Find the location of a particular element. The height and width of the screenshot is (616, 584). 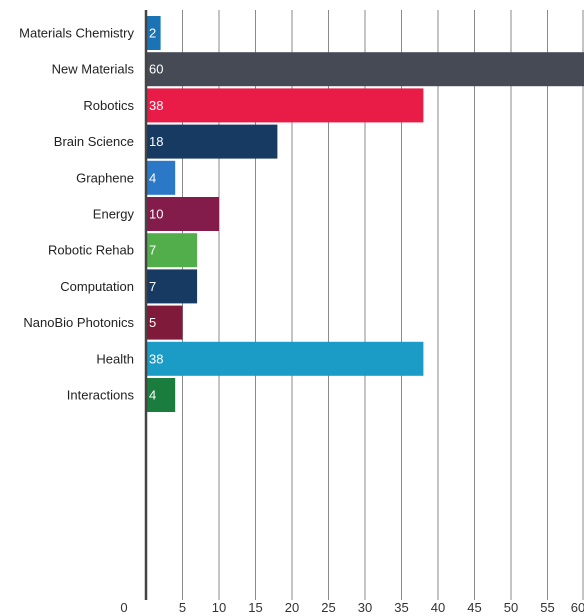

category-label: Health is located at coordinates (115, 358).